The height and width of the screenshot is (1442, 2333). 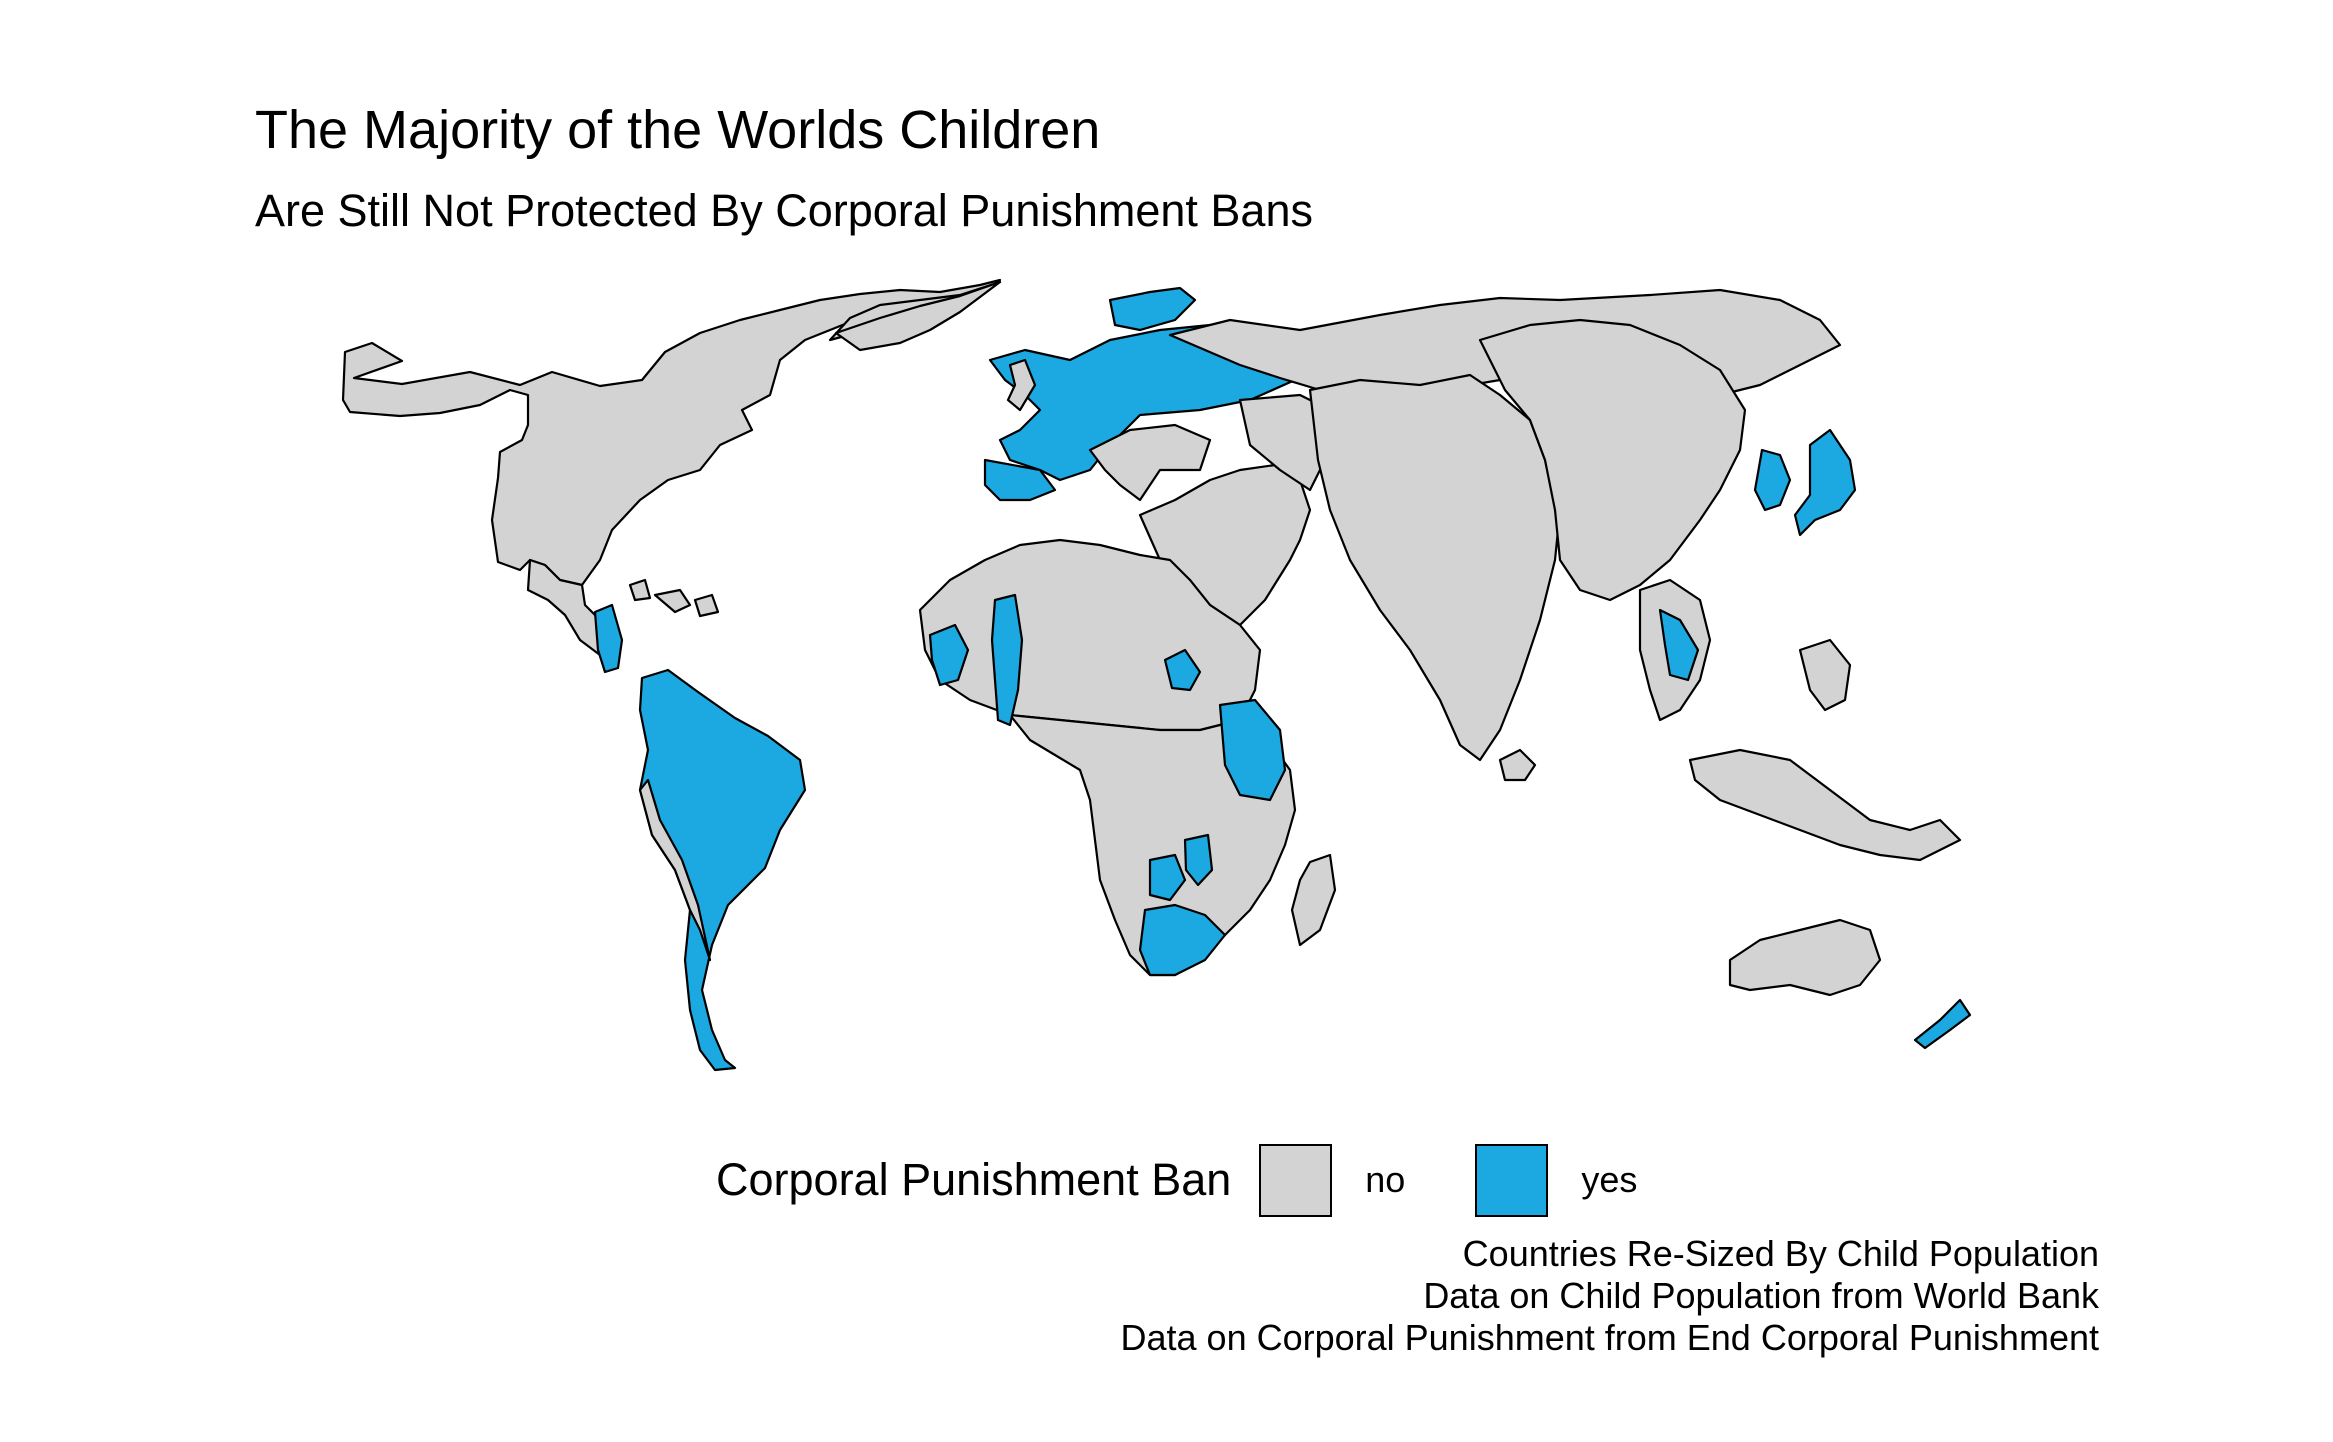 I want to click on chart-title: The Majority of the Worlds Children, so click(x=678, y=130).